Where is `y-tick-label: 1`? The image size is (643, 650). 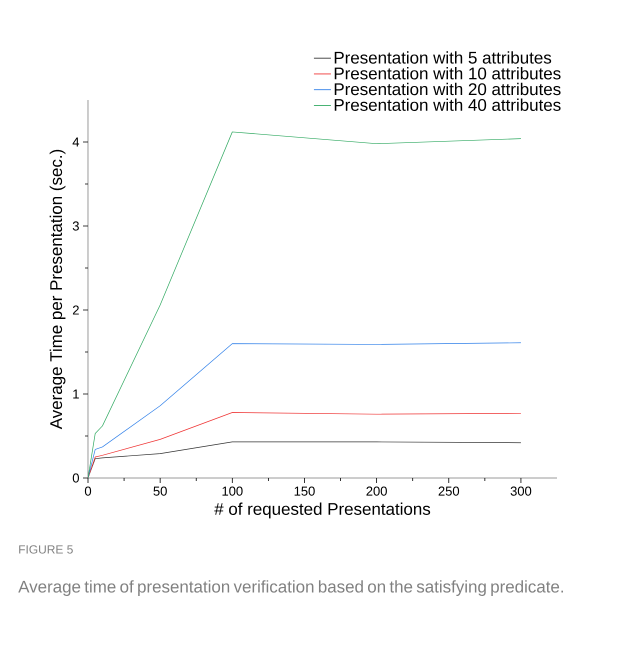
y-tick-label: 1 is located at coordinates (76, 394).